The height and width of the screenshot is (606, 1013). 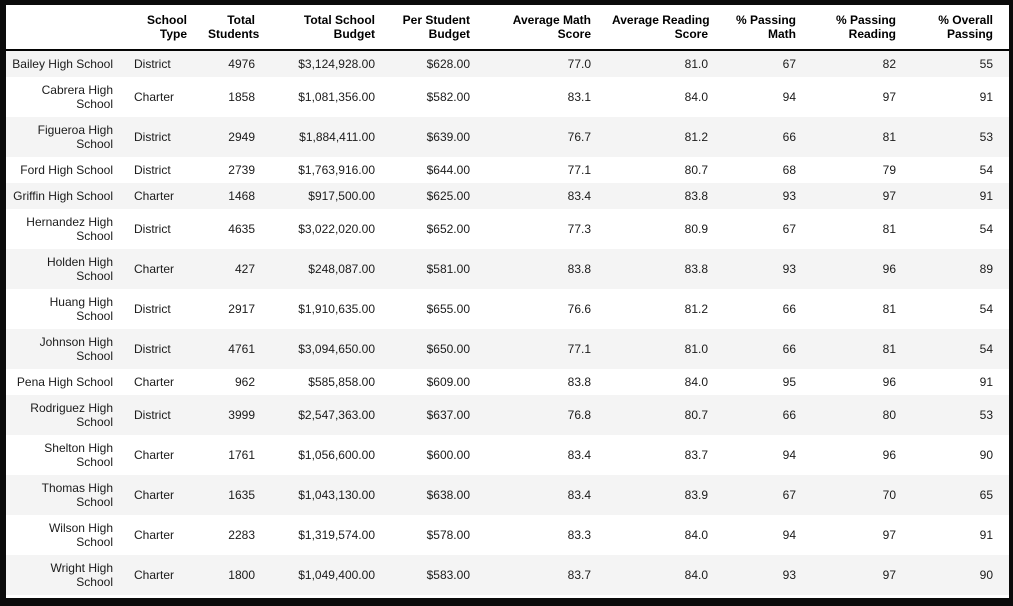 What do you see at coordinates (341, 382) in the screenshot?
I see `cell-total-school-budget: $585,858.00` at bounding box center [341, 382].